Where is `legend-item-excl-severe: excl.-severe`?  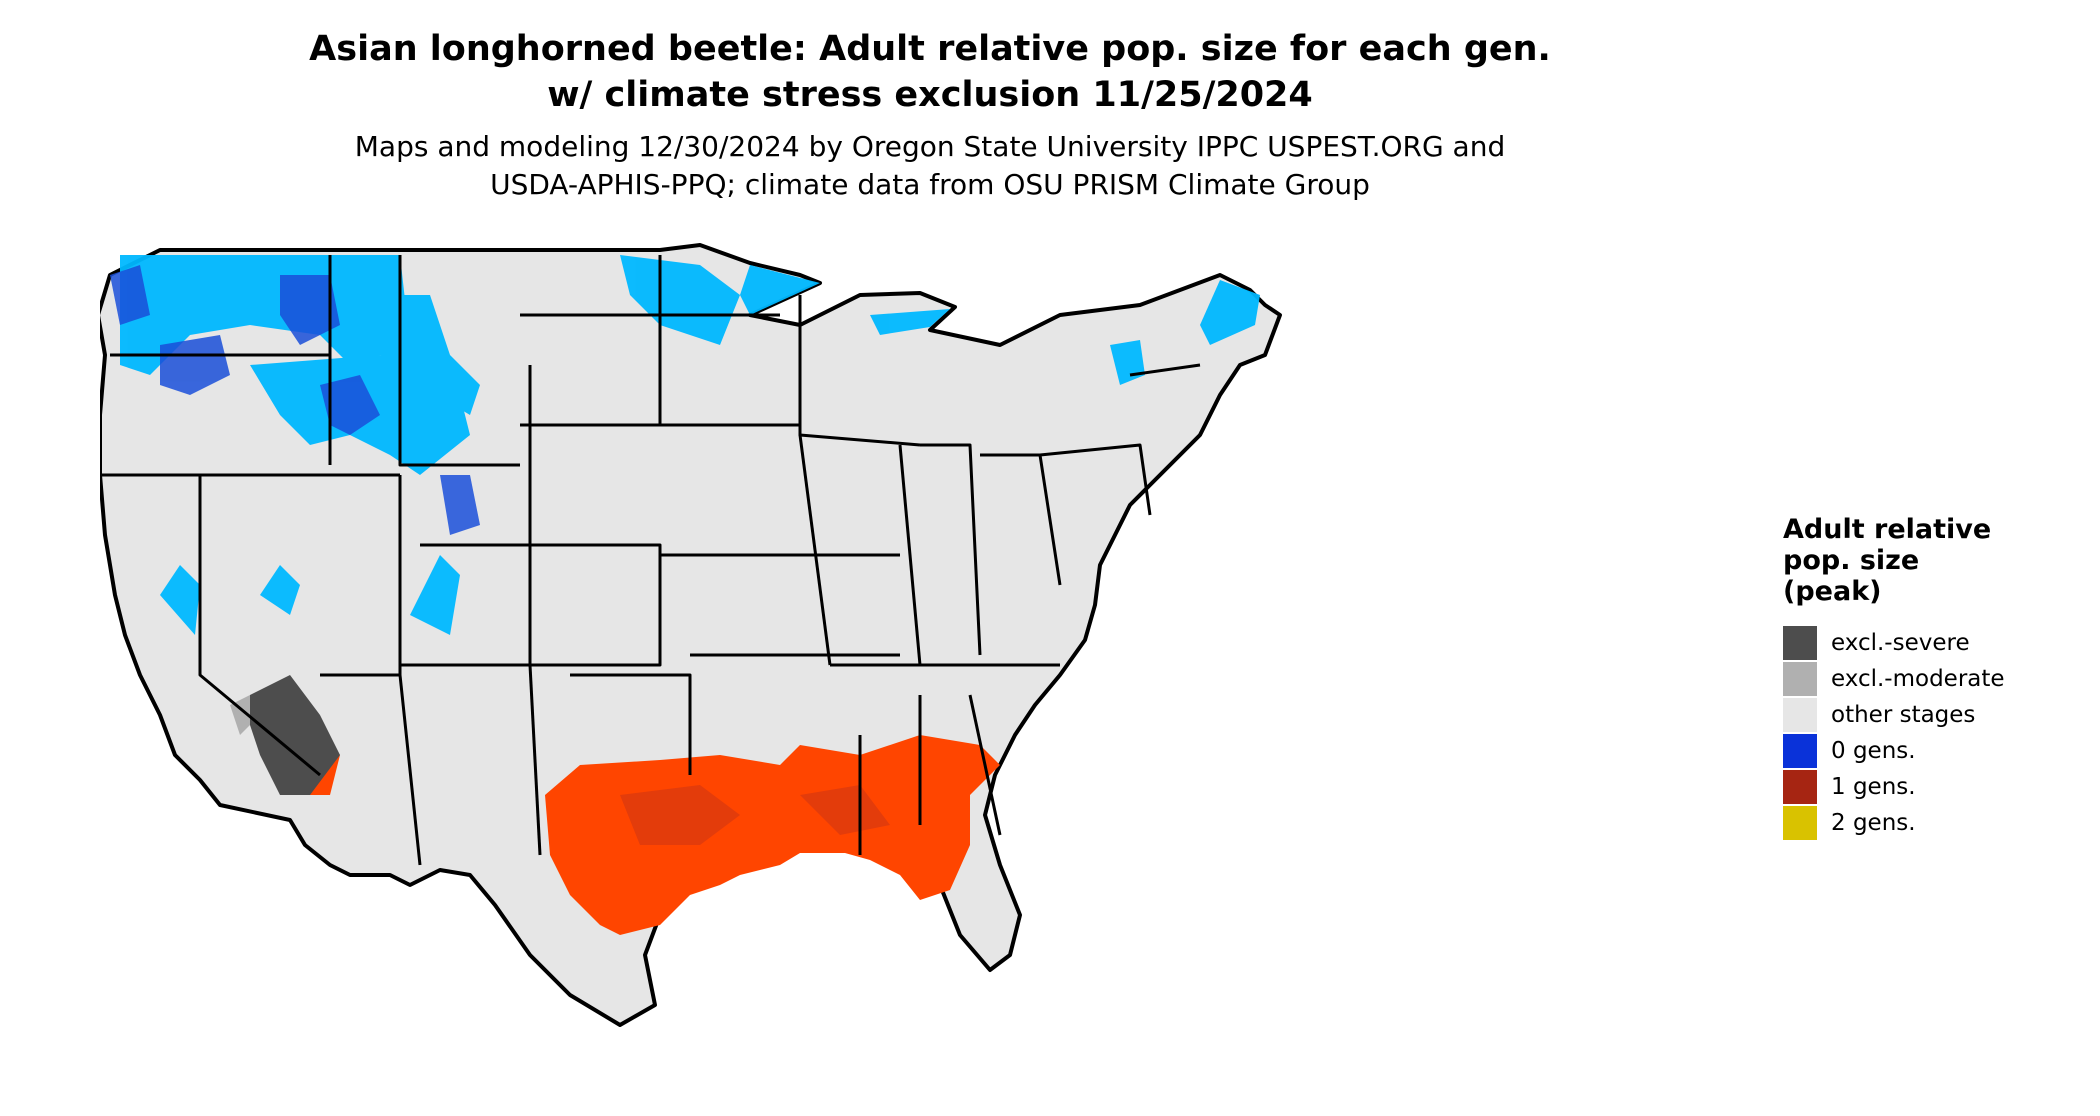
legend-item-excl-severe: excl.-severe is located at coordinates (1933, 643).